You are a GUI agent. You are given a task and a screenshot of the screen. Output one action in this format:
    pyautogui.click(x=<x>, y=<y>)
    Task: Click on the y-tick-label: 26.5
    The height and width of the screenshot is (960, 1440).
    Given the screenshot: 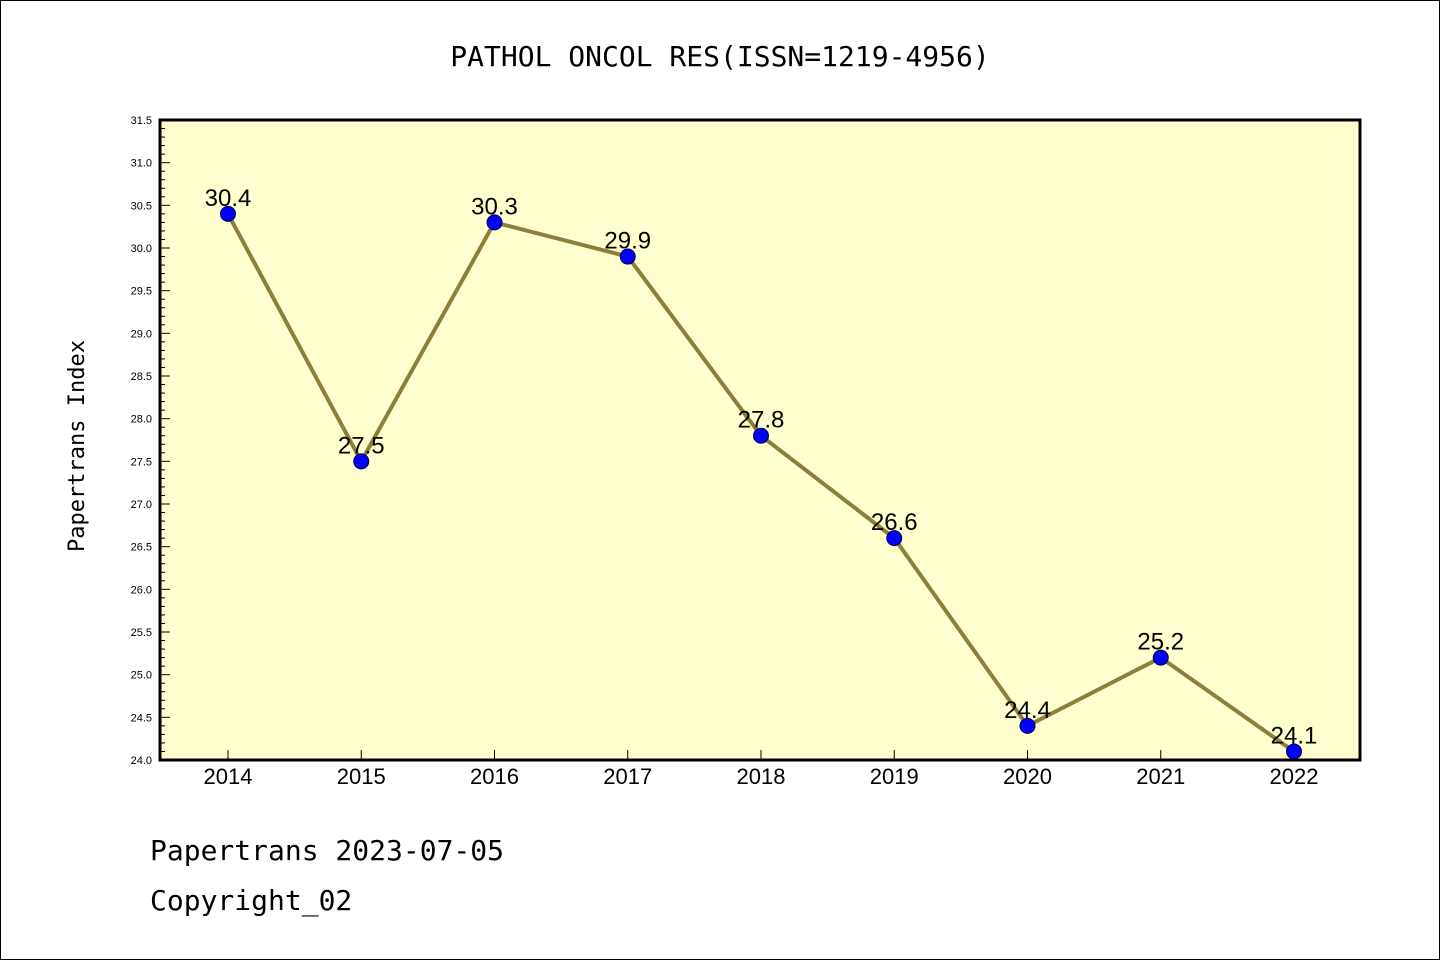 What is the action you would take?
    pyautogui.click(x=141, y=548)
    